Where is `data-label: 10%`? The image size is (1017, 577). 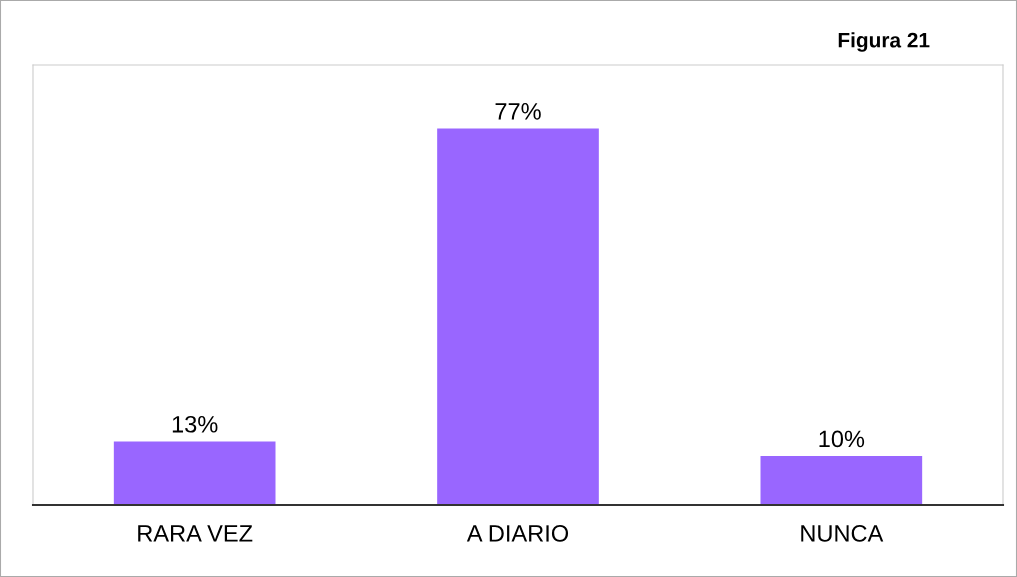
data-label: 10% is located at coordinates (842, 439).